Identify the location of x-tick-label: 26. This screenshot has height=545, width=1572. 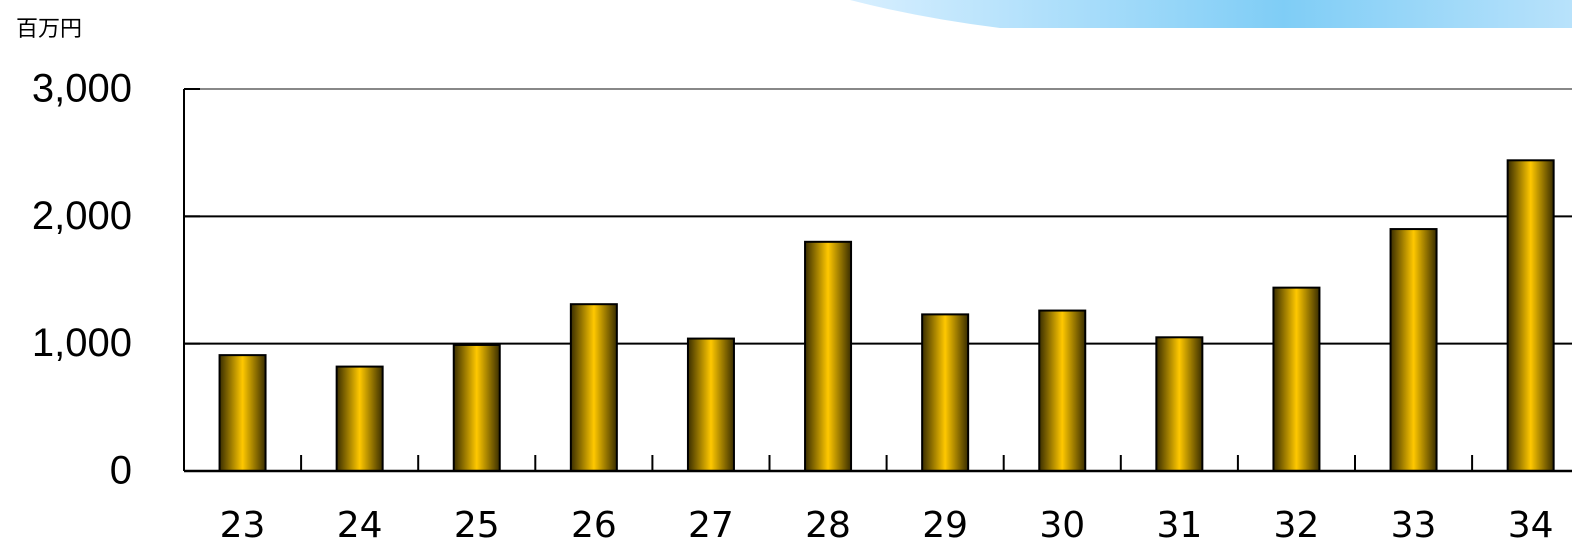
(594, 525).